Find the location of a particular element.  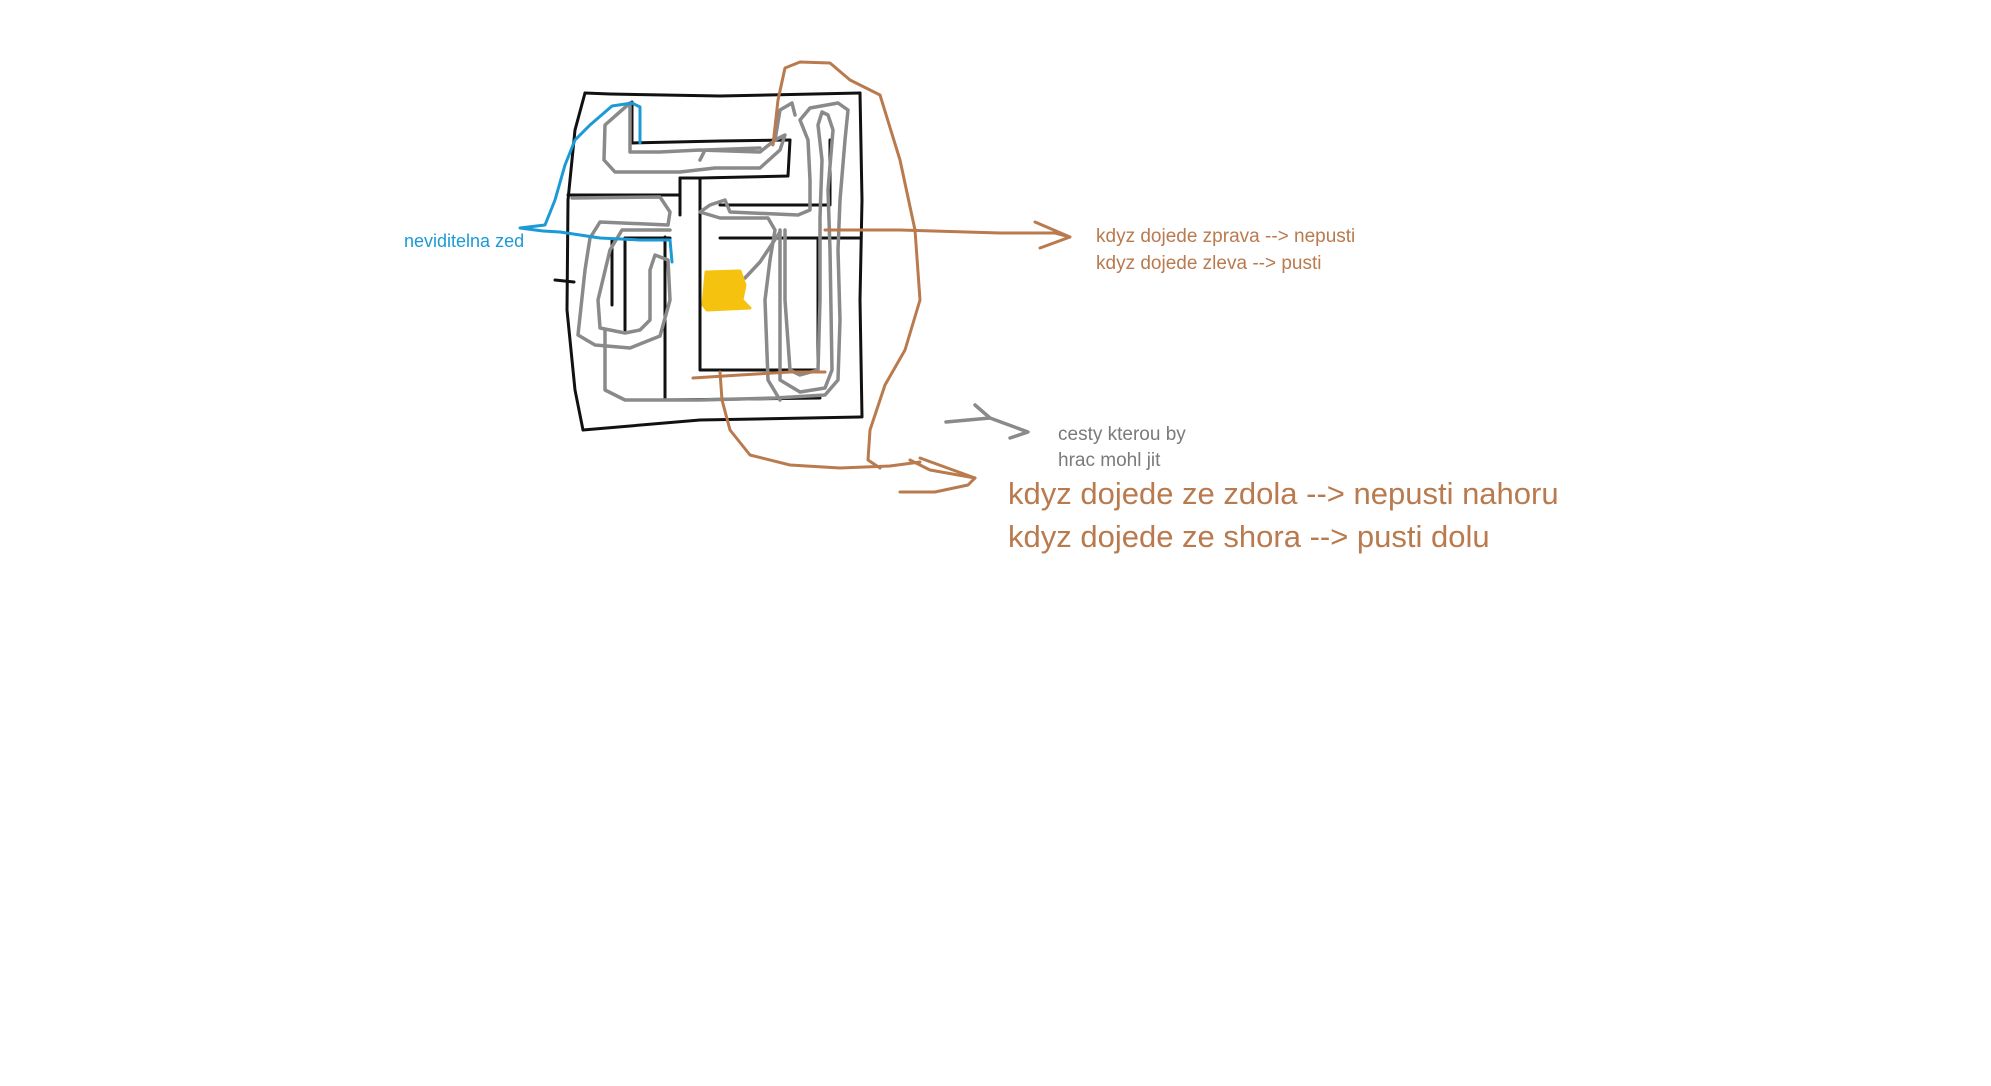

player-paths is located at coordinates (800, 270).